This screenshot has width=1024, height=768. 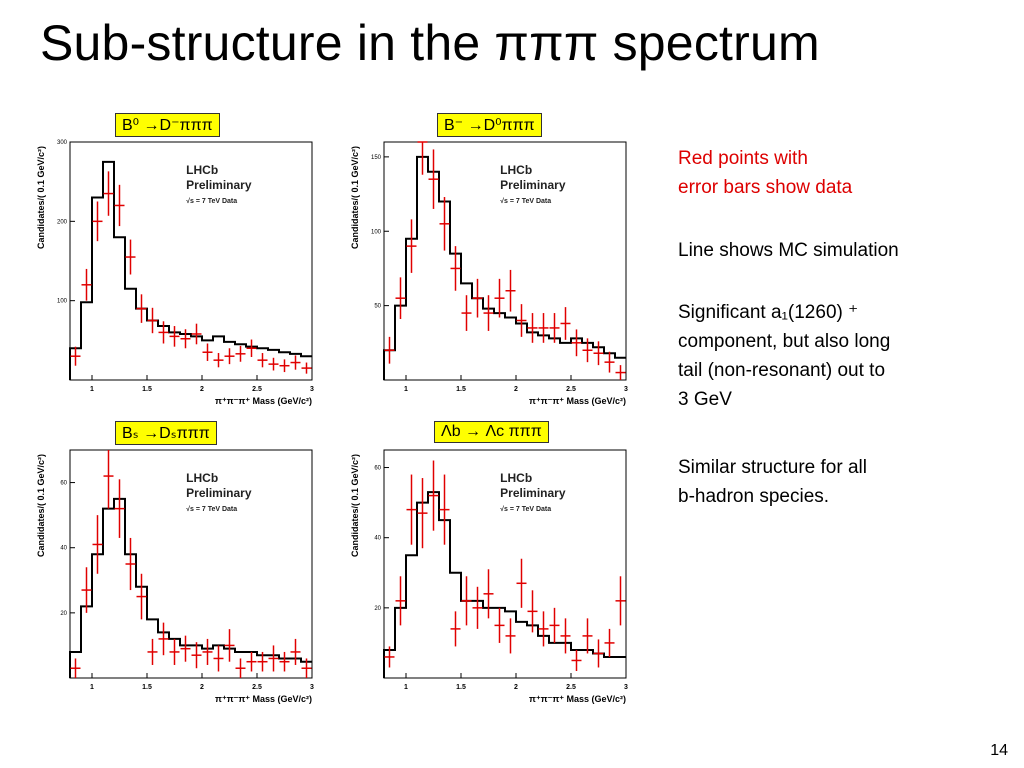 What do you see at coordinates (743, 158) in the screenshot?
I see `note-red-line-1: Red points with` at bounding box center [743, 158].